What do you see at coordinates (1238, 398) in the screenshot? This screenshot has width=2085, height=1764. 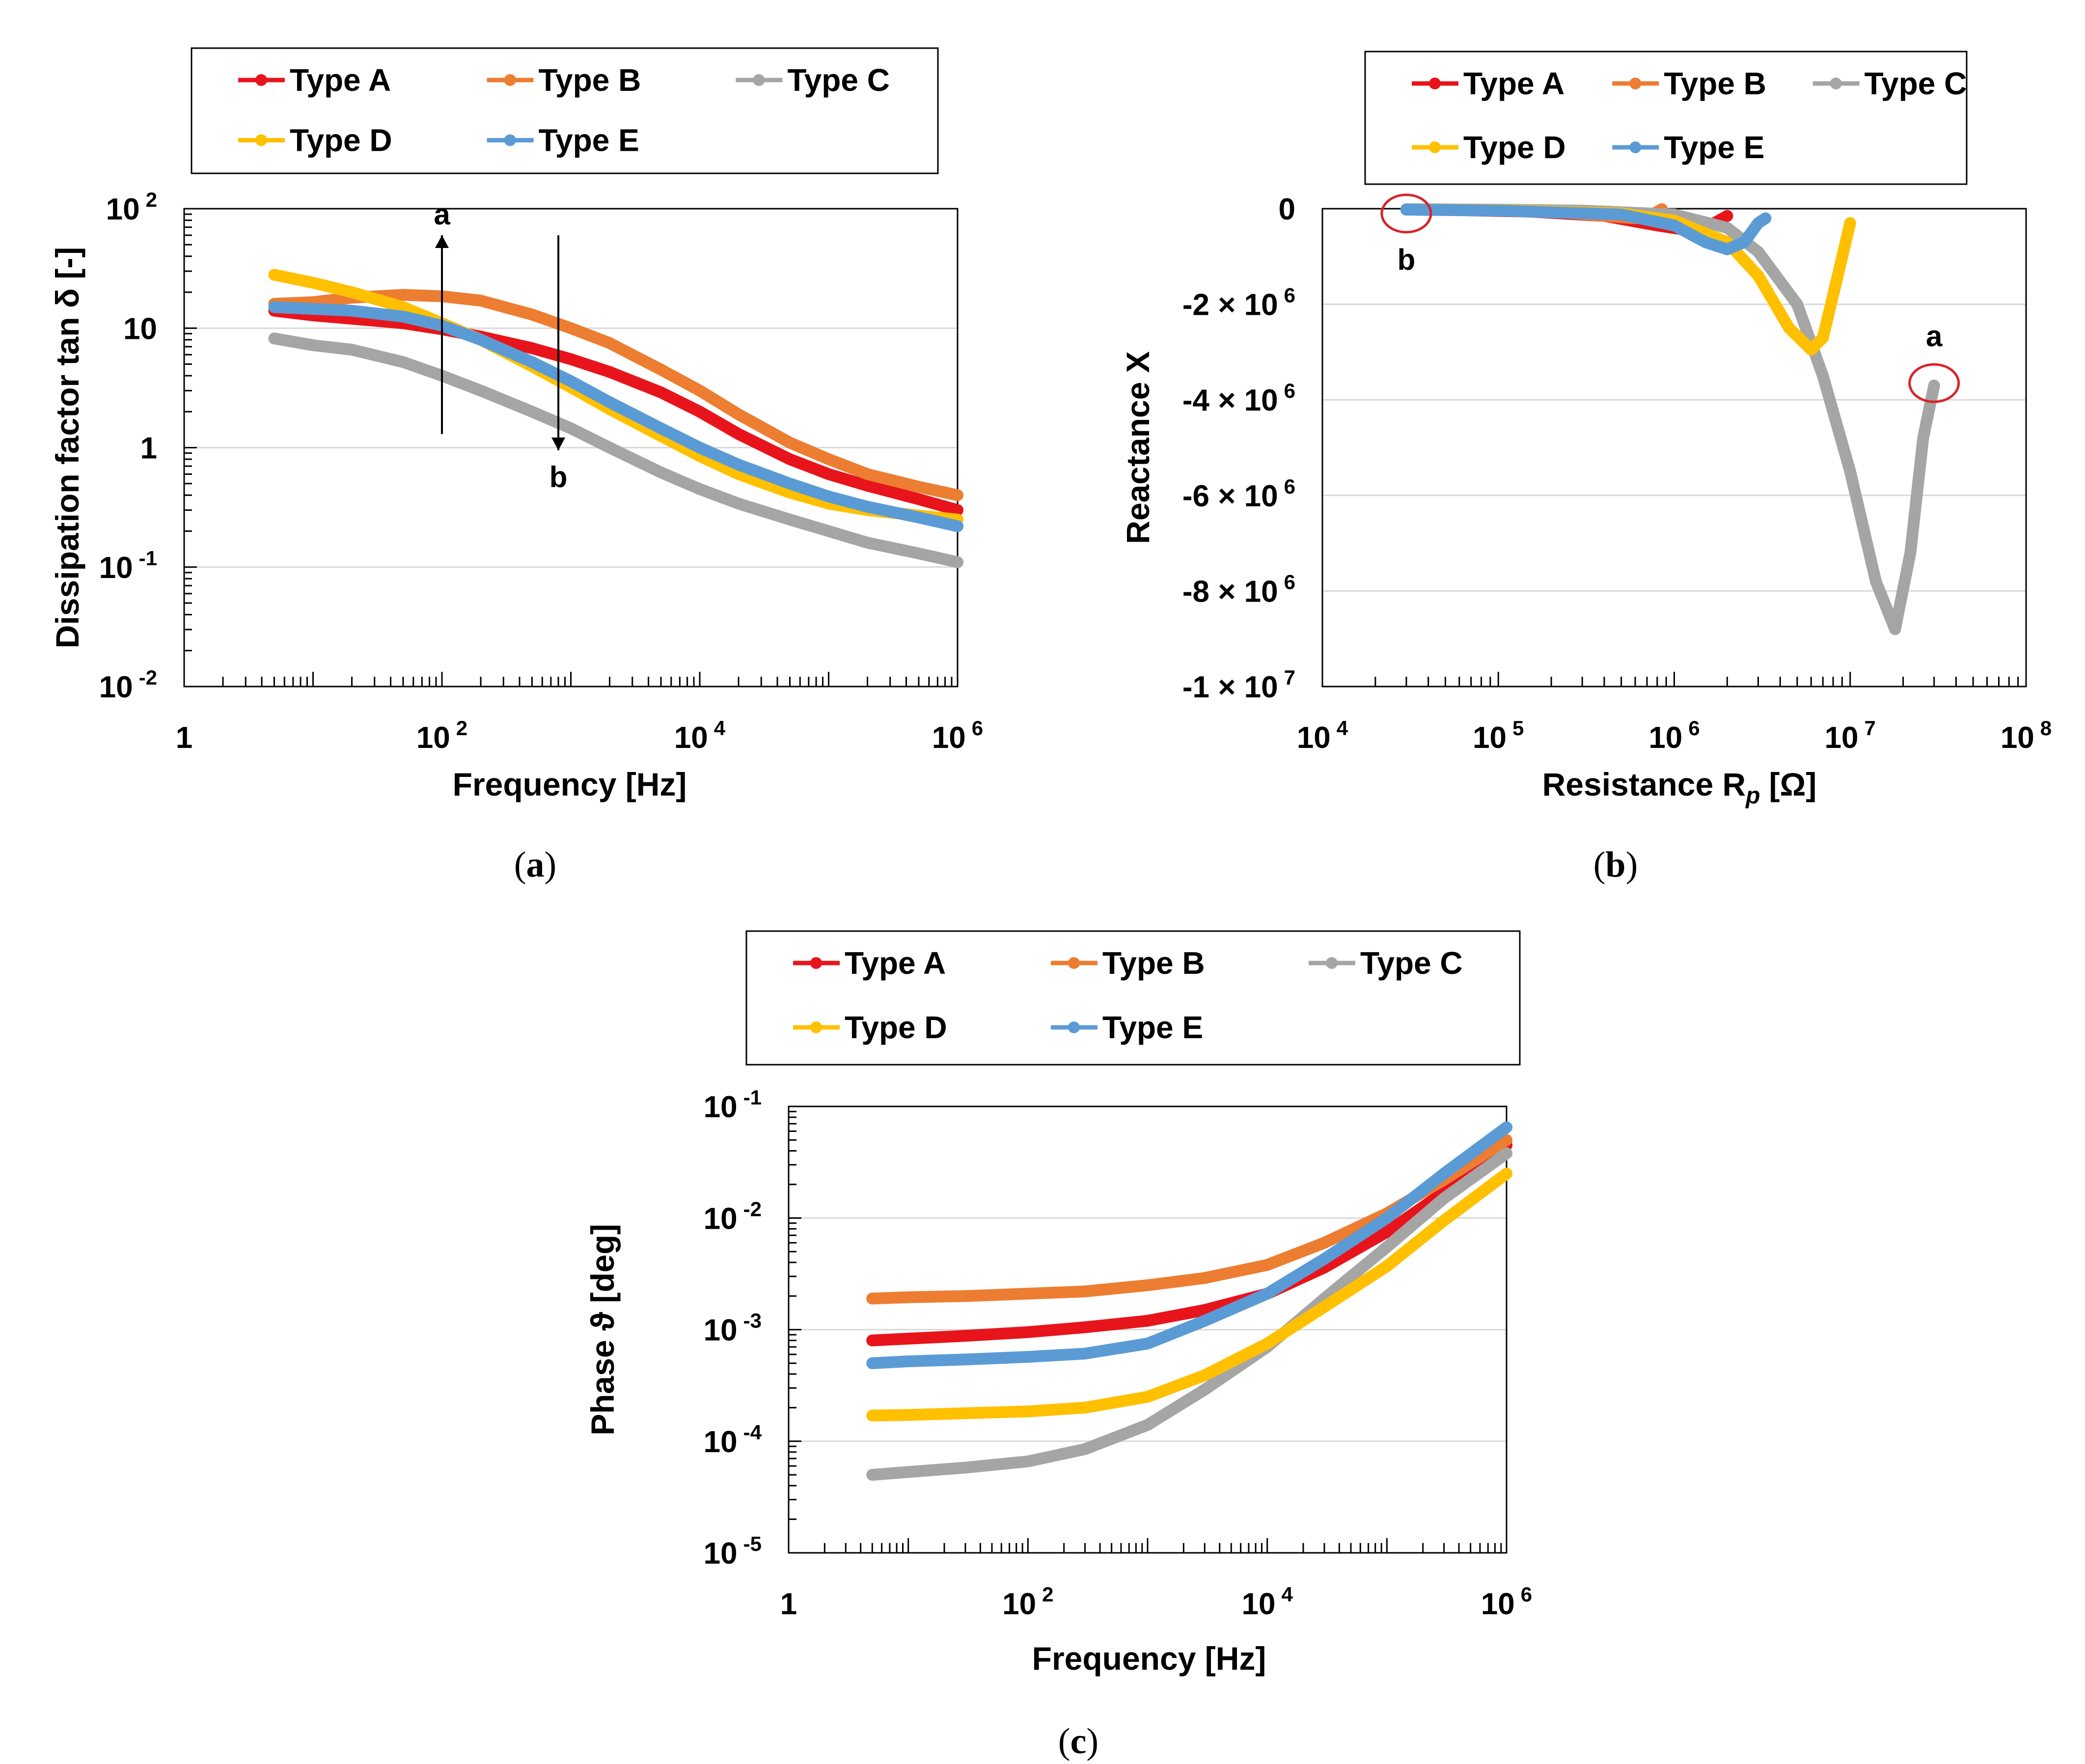 I see `y-tick-label: -4 × 10 6` at bounding box center [1238, 398].